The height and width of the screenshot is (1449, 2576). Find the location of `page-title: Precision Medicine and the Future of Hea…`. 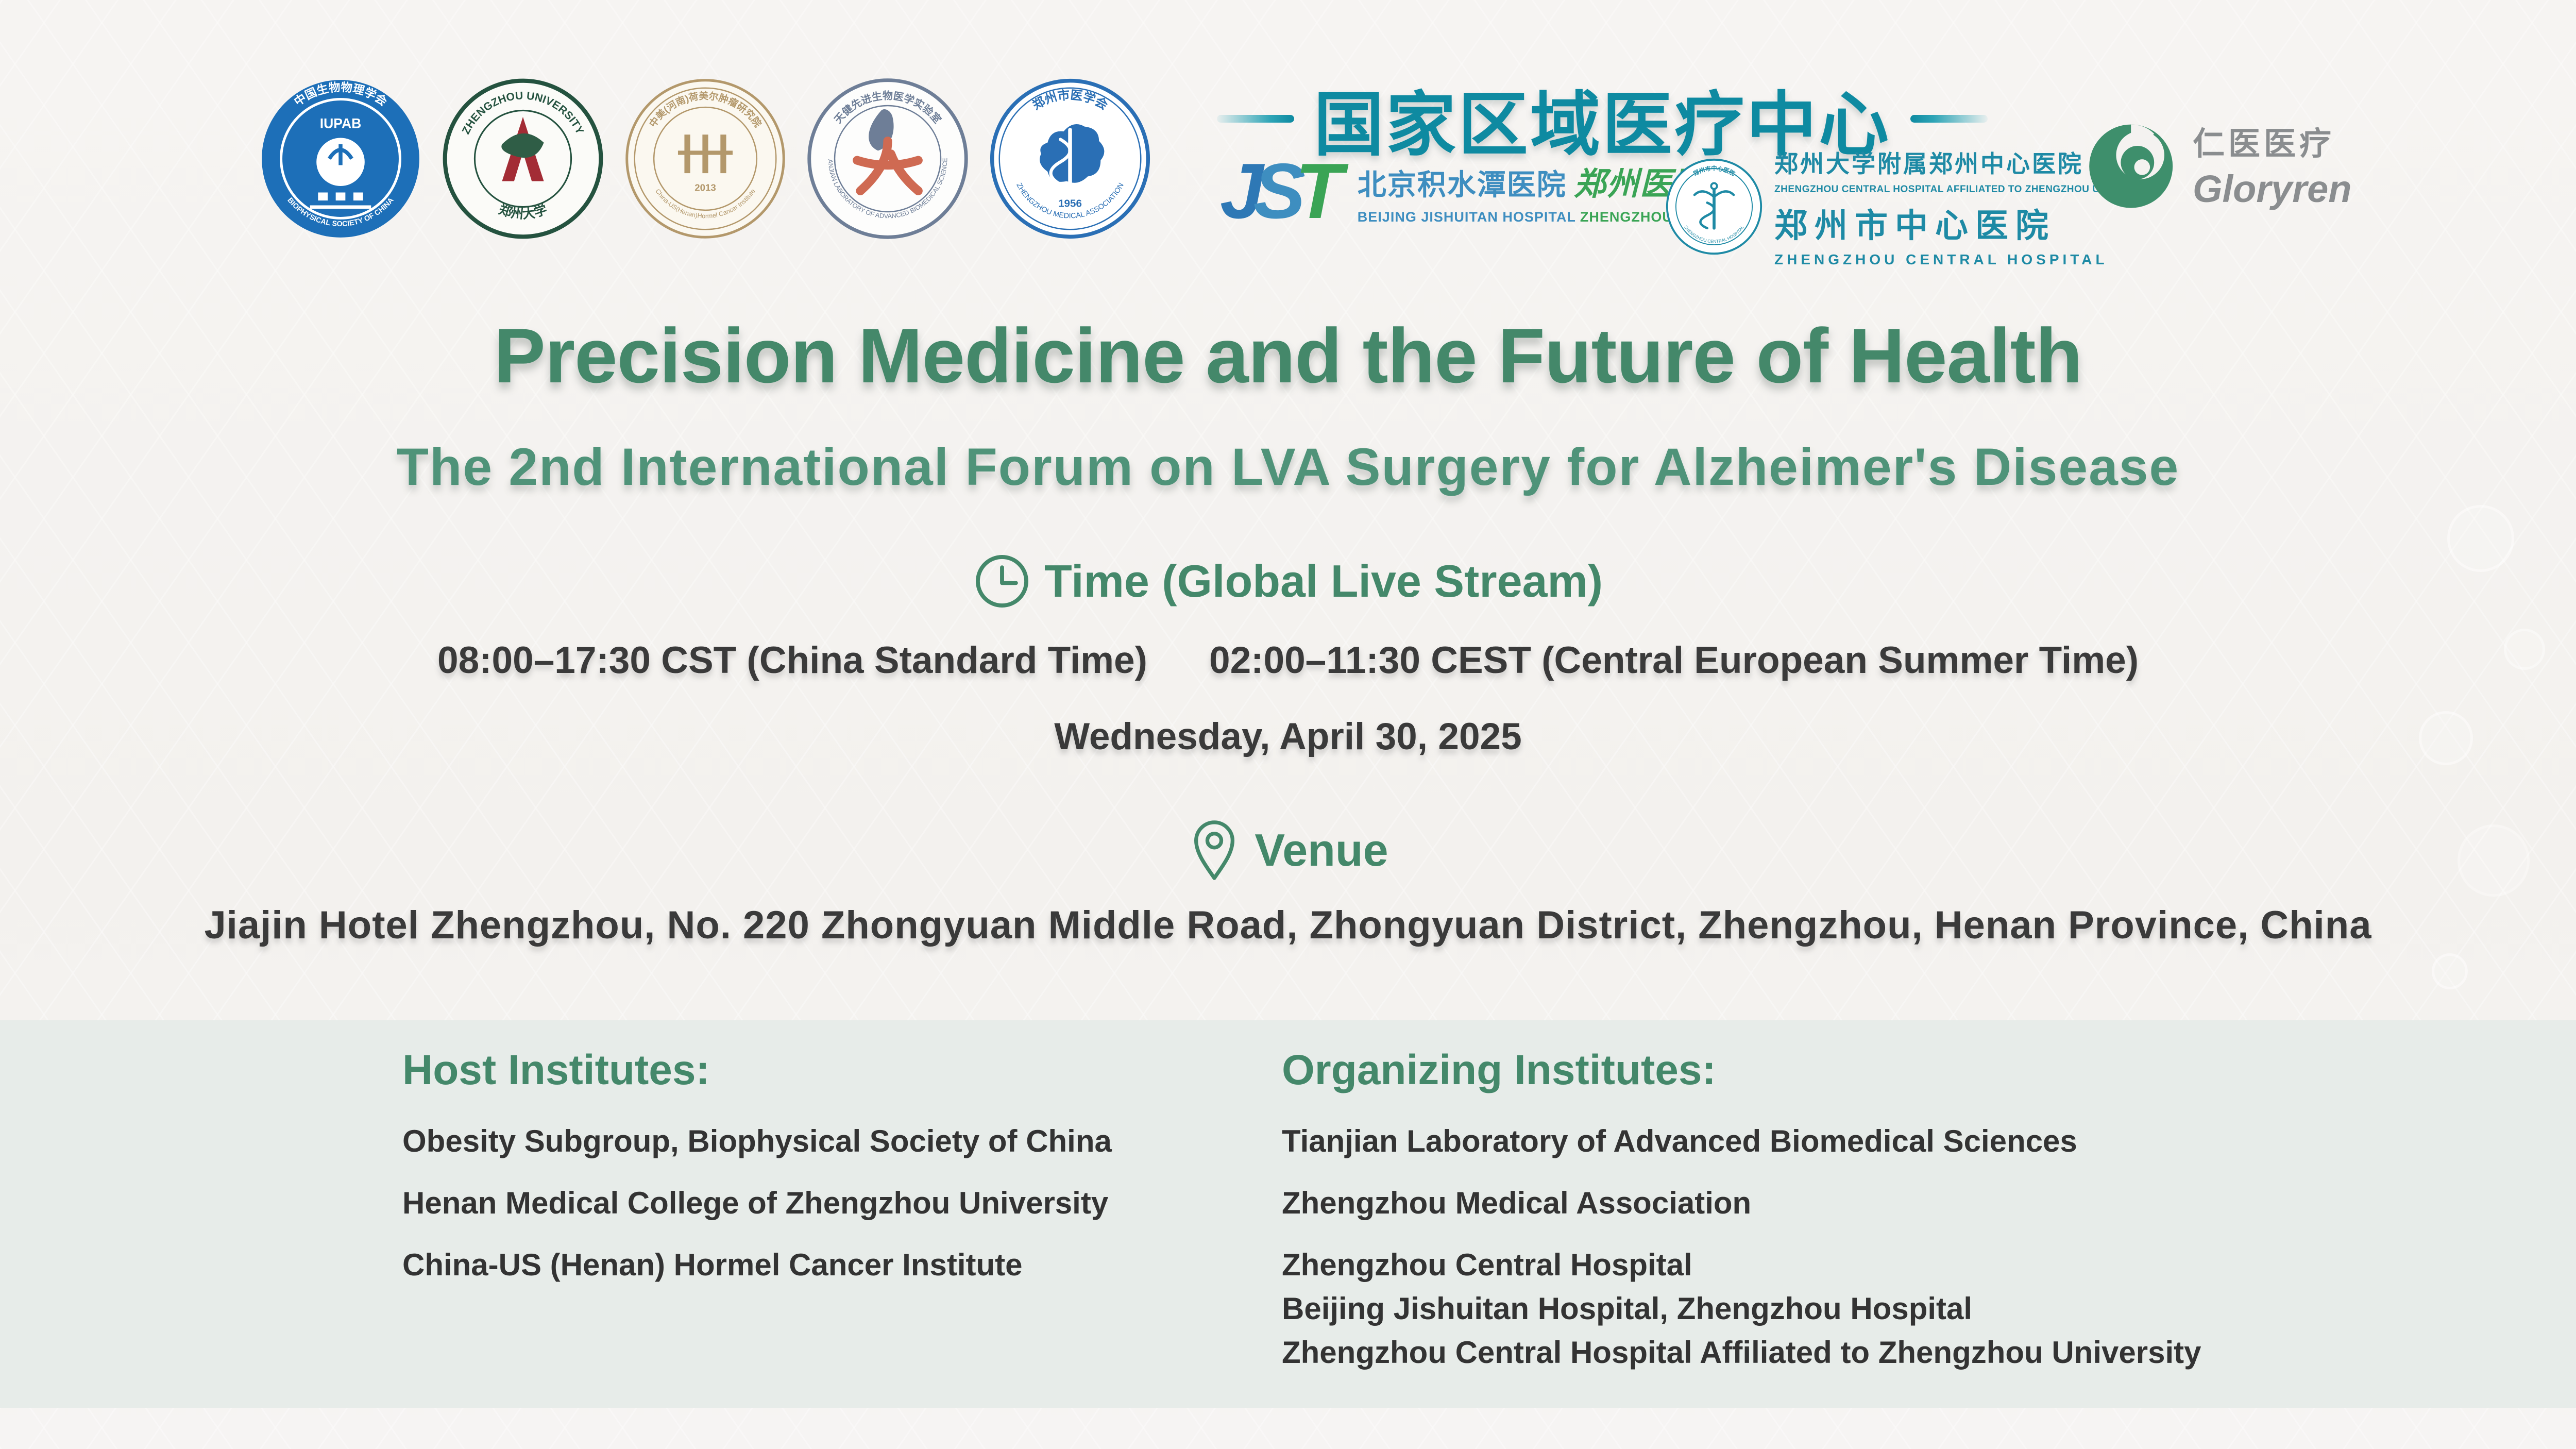

page-title: Precision Medicine and the Future of Hea… is located at coordinates (1288, 355).